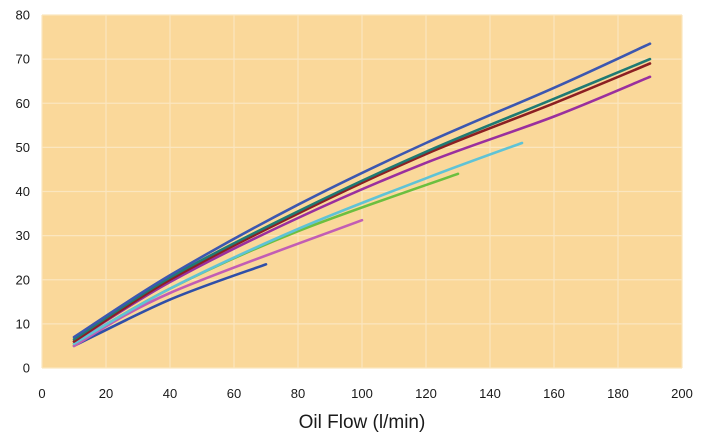 The image size is (704, 437). Describe the element at coordinates (170, 393) in the screenshot. I see `x-tick-label-2: 40` at that location.